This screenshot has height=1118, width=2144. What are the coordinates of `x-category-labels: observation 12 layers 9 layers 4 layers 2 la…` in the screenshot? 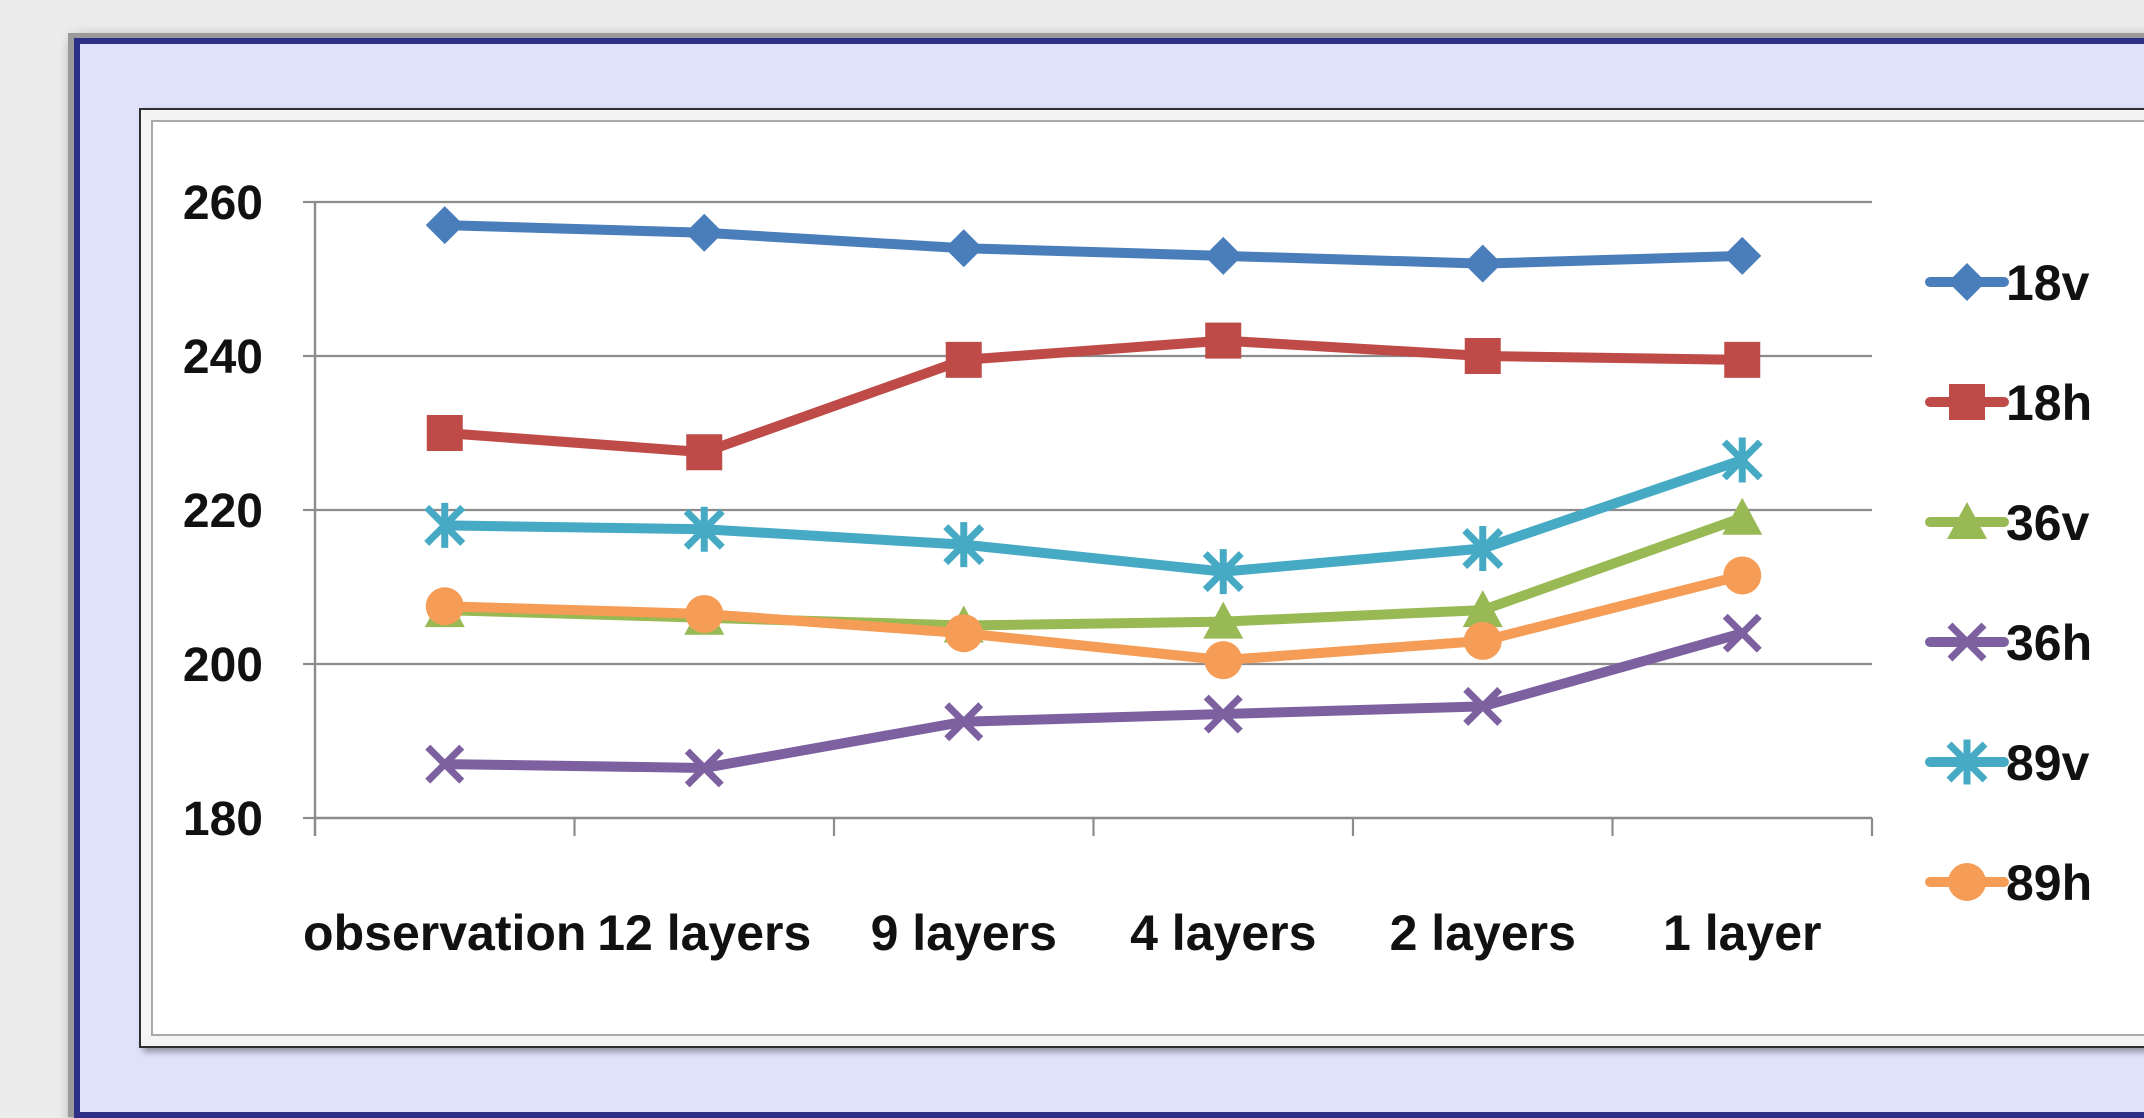 It's located at (1062, 933).